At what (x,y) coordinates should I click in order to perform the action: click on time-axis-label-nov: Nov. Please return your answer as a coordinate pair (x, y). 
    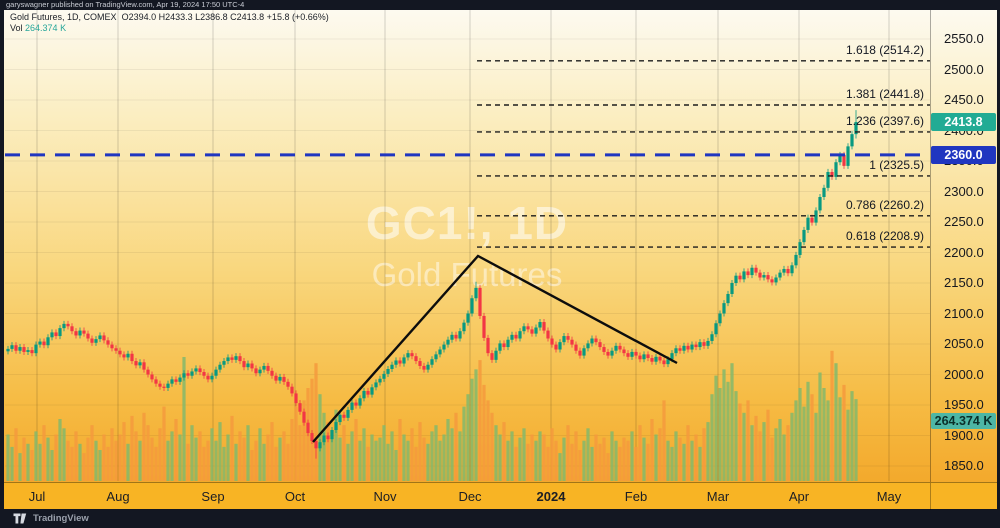
    Looking at the image, I should click on (385, 496).